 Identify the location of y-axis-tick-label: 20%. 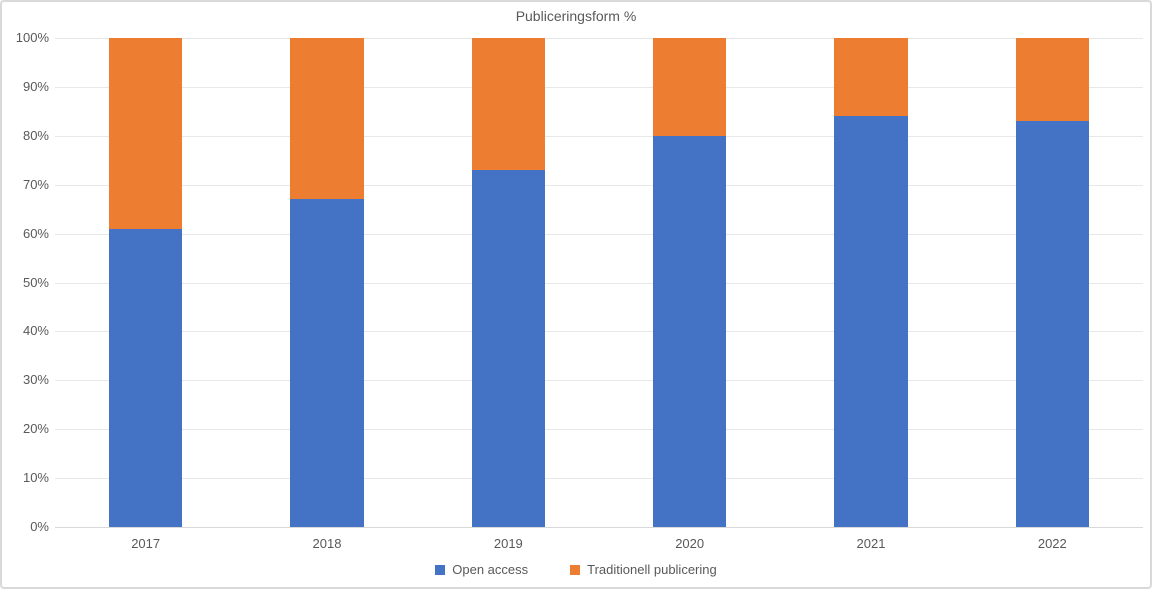
(35, 429).